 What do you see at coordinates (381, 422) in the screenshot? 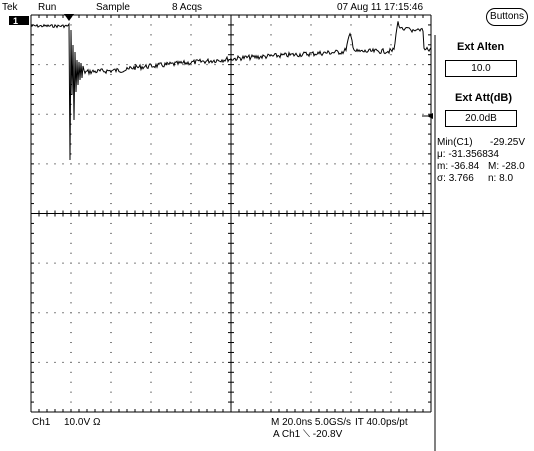
I see `interpolation-readout: IT 40.0ps/pt` at bounding box center [381, 422].